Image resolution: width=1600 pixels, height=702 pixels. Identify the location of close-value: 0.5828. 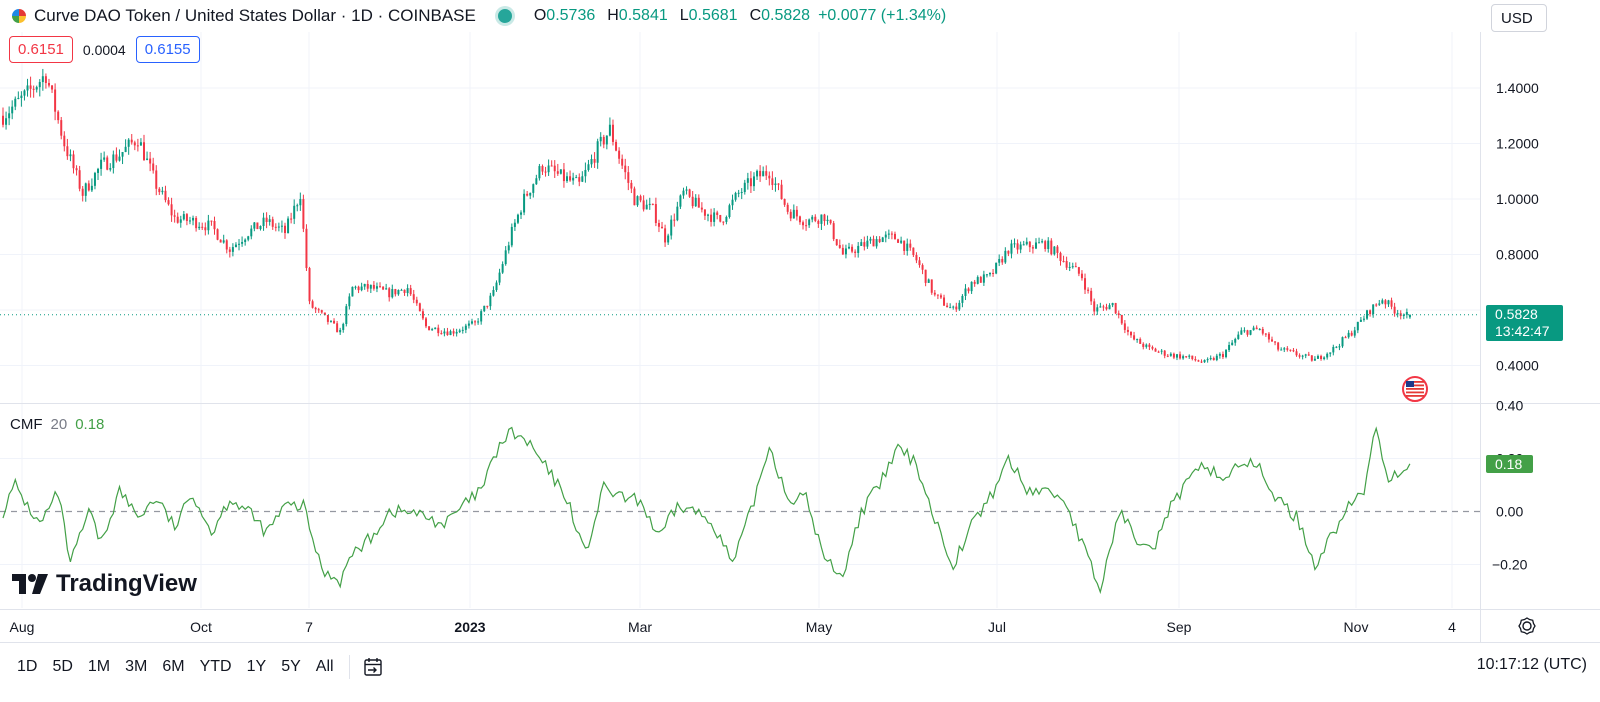
(786, 15).